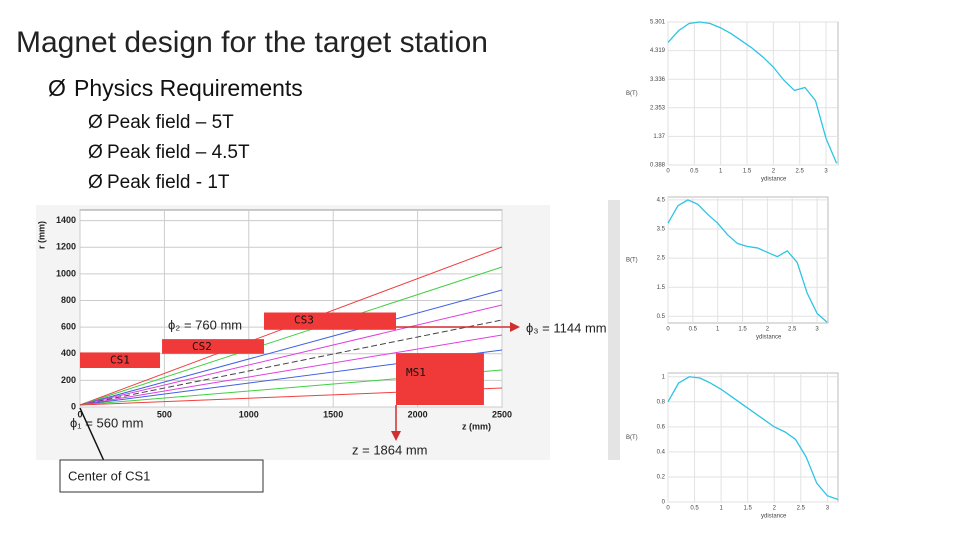  I want to click on y-tick-label: 600, so click(68, 327).